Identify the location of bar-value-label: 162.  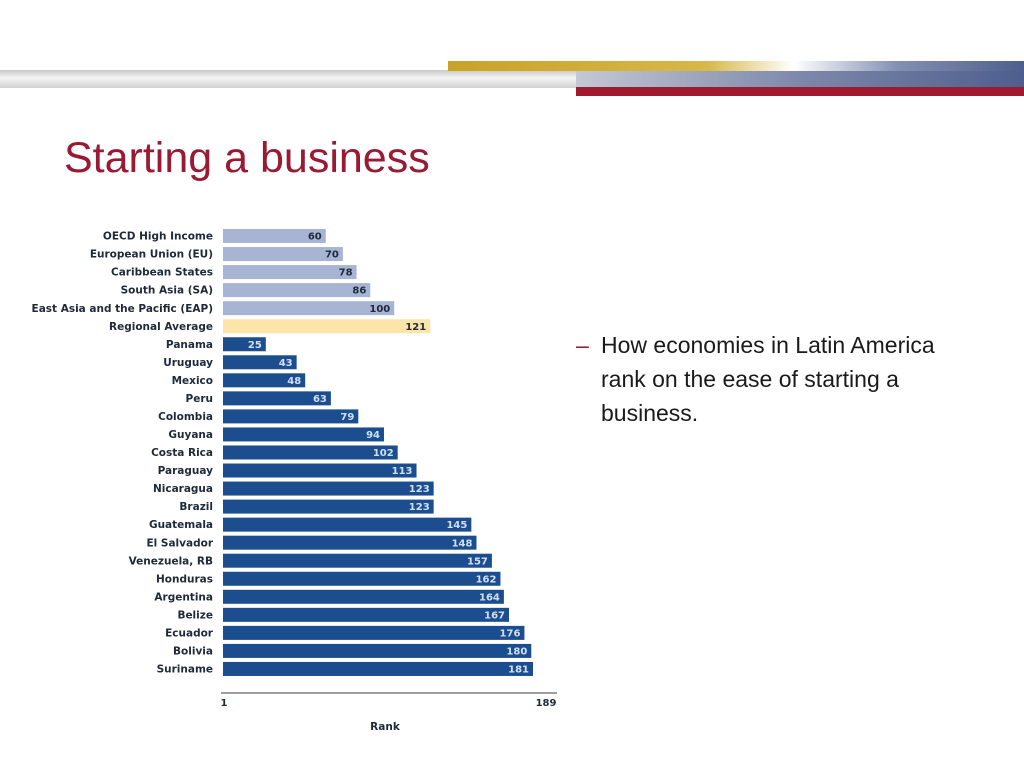
(486, 579).